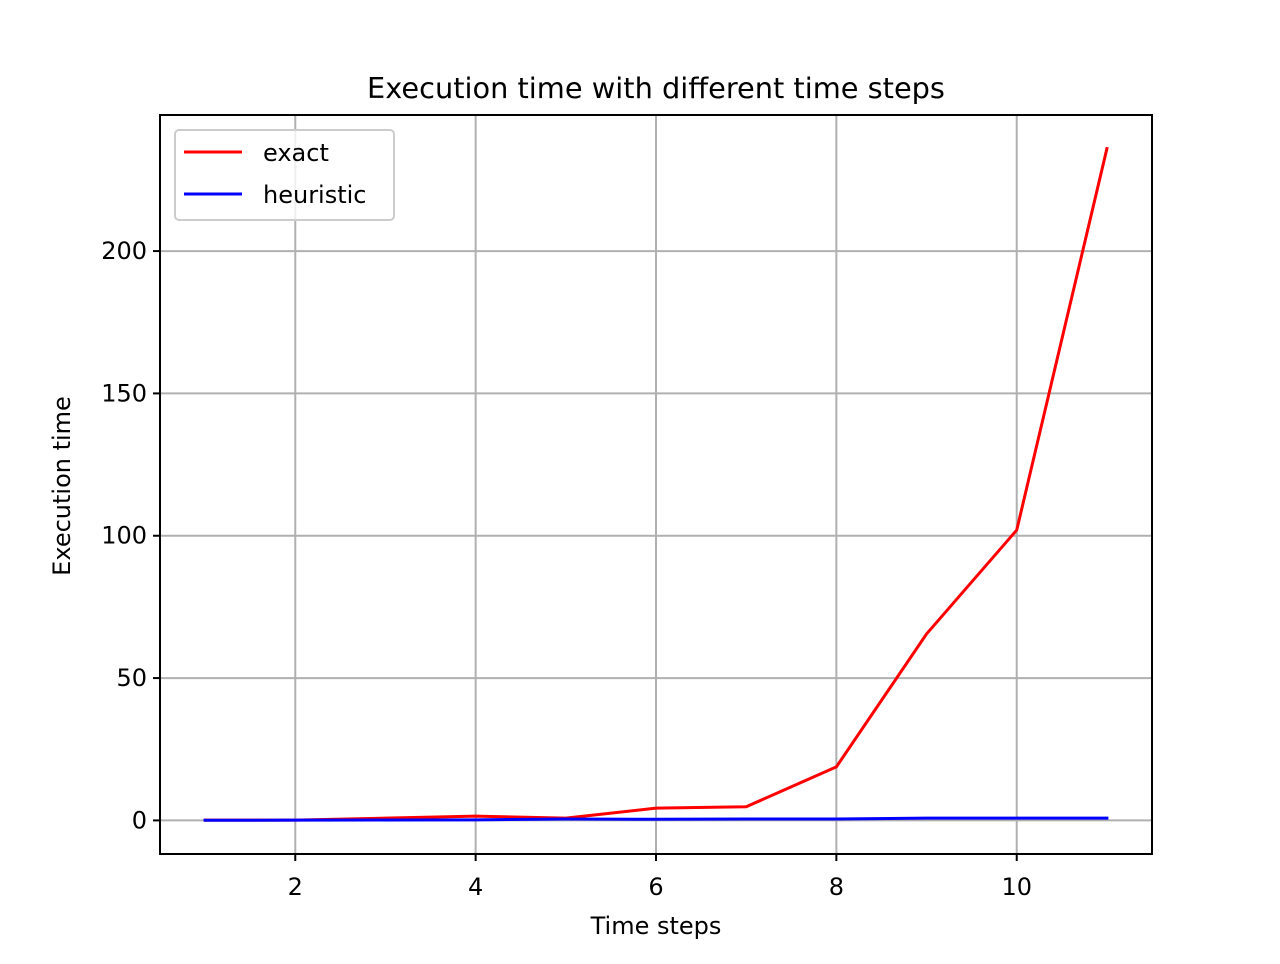  Describe the element at coordinates (1016, 887) in the screenshot. I see `x-tick-label: 10` at that location.